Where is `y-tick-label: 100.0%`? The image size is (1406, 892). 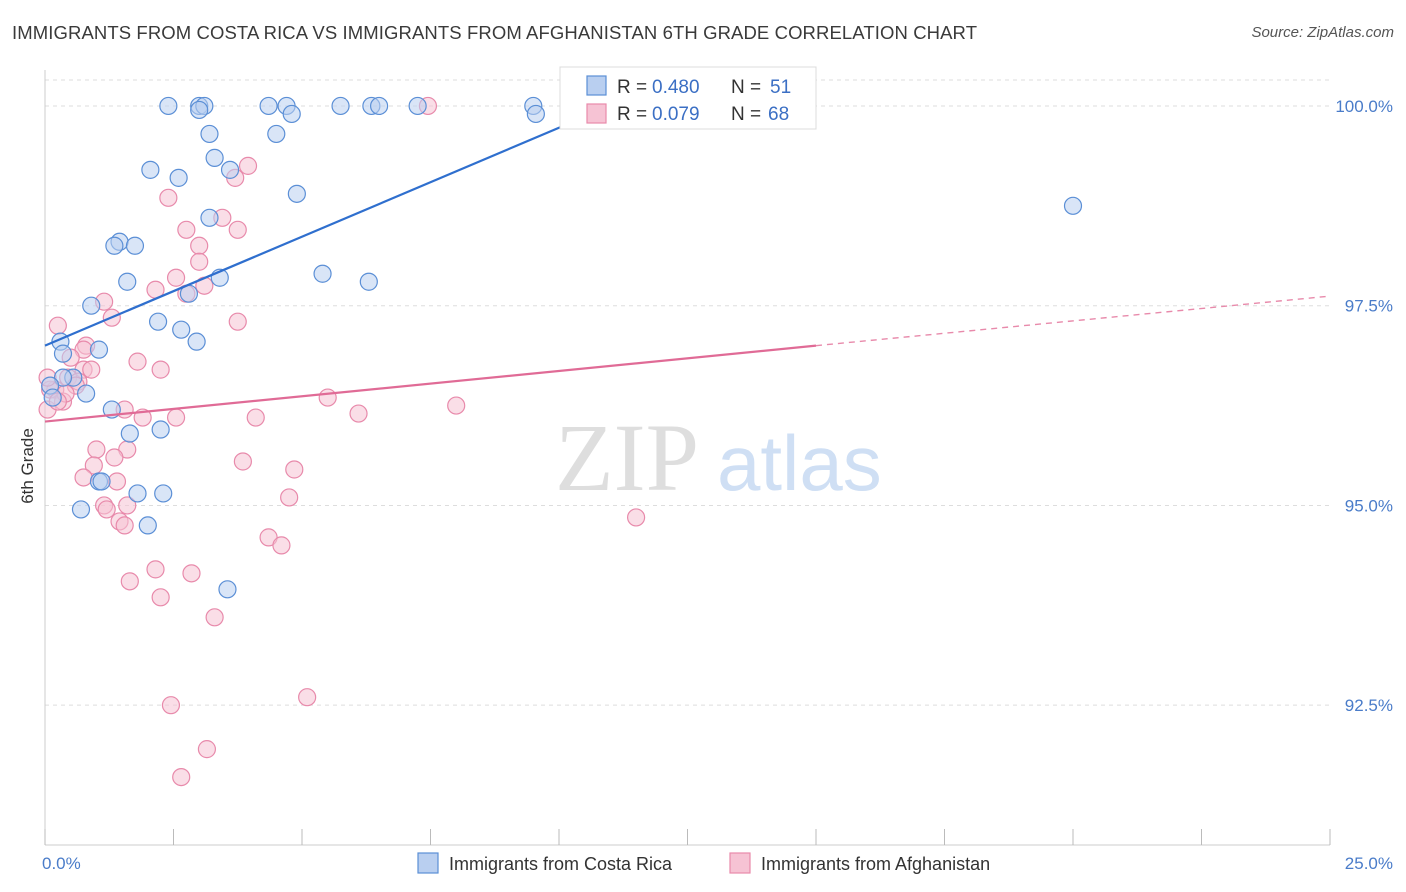
y-tick-label: 100.0% is located at coordinates (1364, 106).